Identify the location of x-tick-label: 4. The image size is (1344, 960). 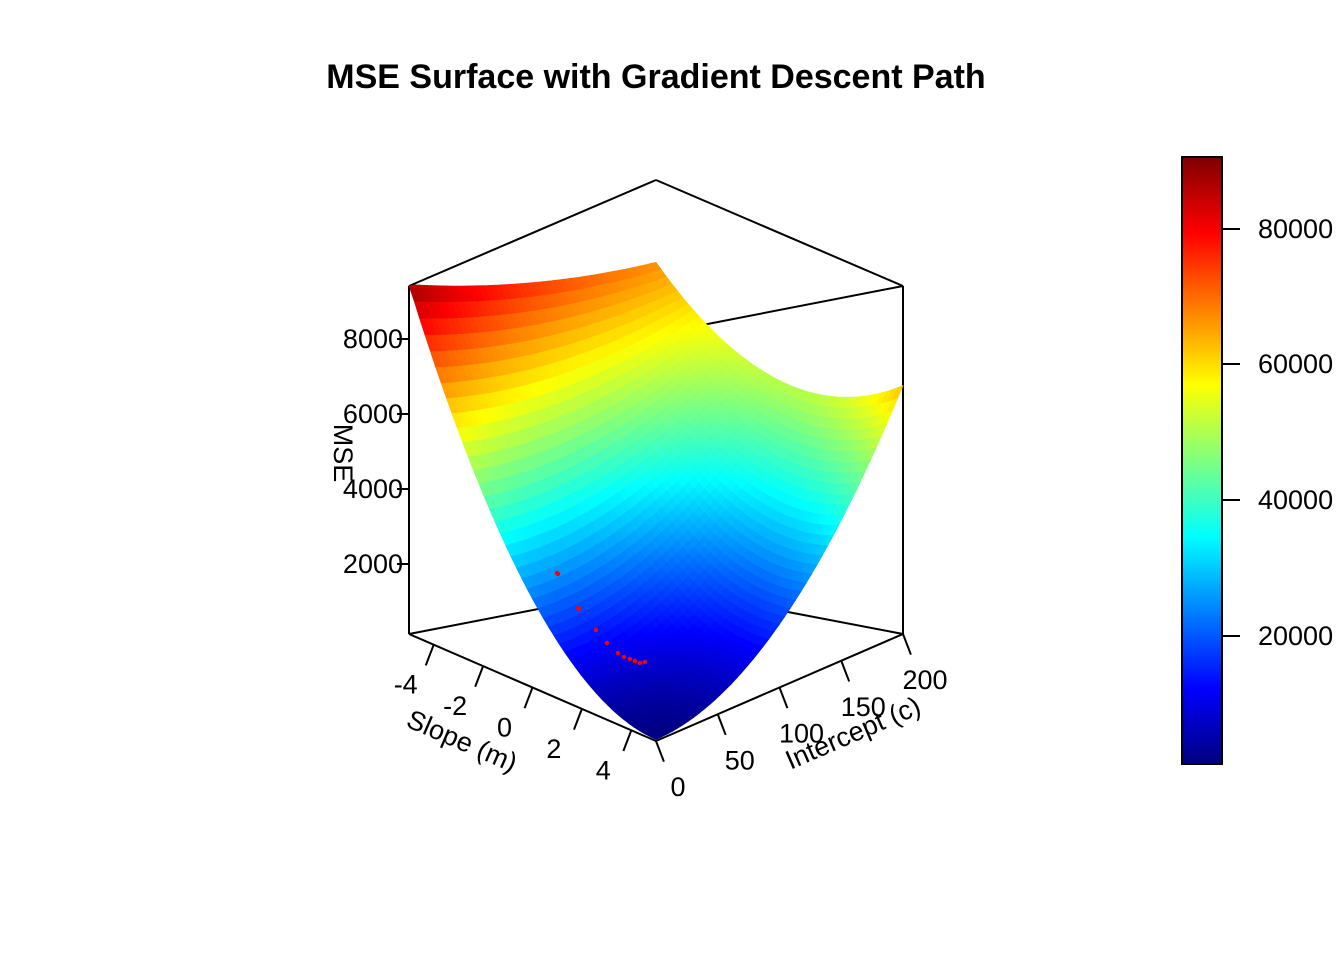
(603, 770).